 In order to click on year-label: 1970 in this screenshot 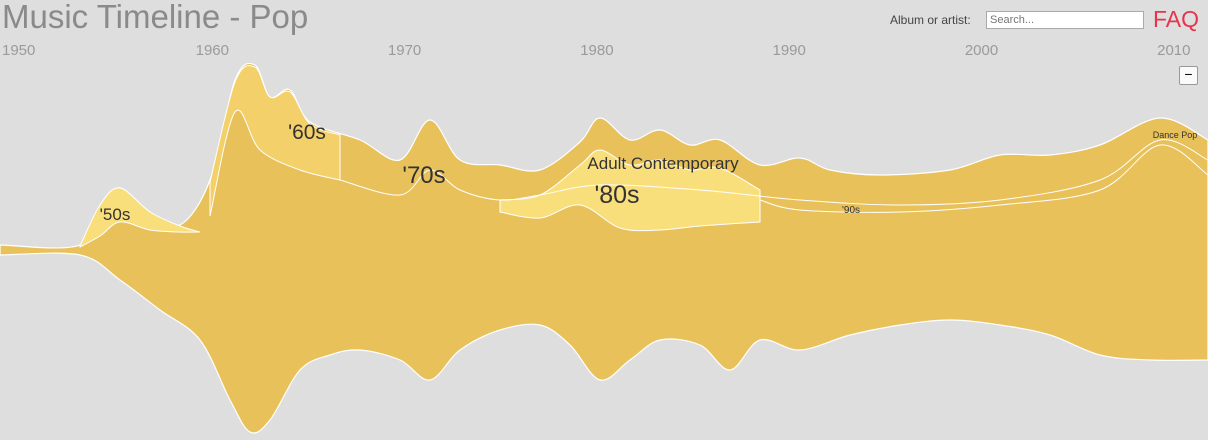, I will do `click(404, 50)`.